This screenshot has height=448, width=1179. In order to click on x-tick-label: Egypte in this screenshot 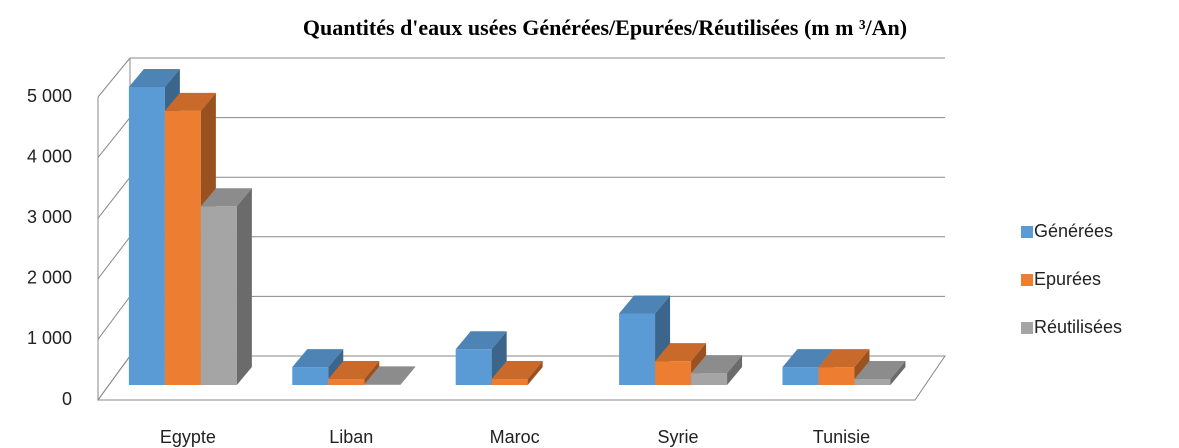, I will do `click(188, 437)`.